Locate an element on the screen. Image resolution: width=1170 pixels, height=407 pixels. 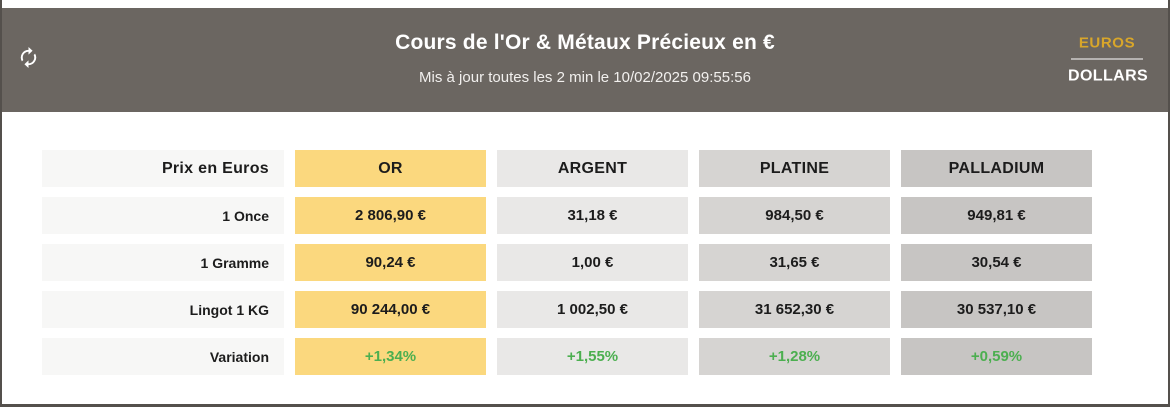
currency-toggle: EUROS DOLLARS is located at coordinates (1108, 60).